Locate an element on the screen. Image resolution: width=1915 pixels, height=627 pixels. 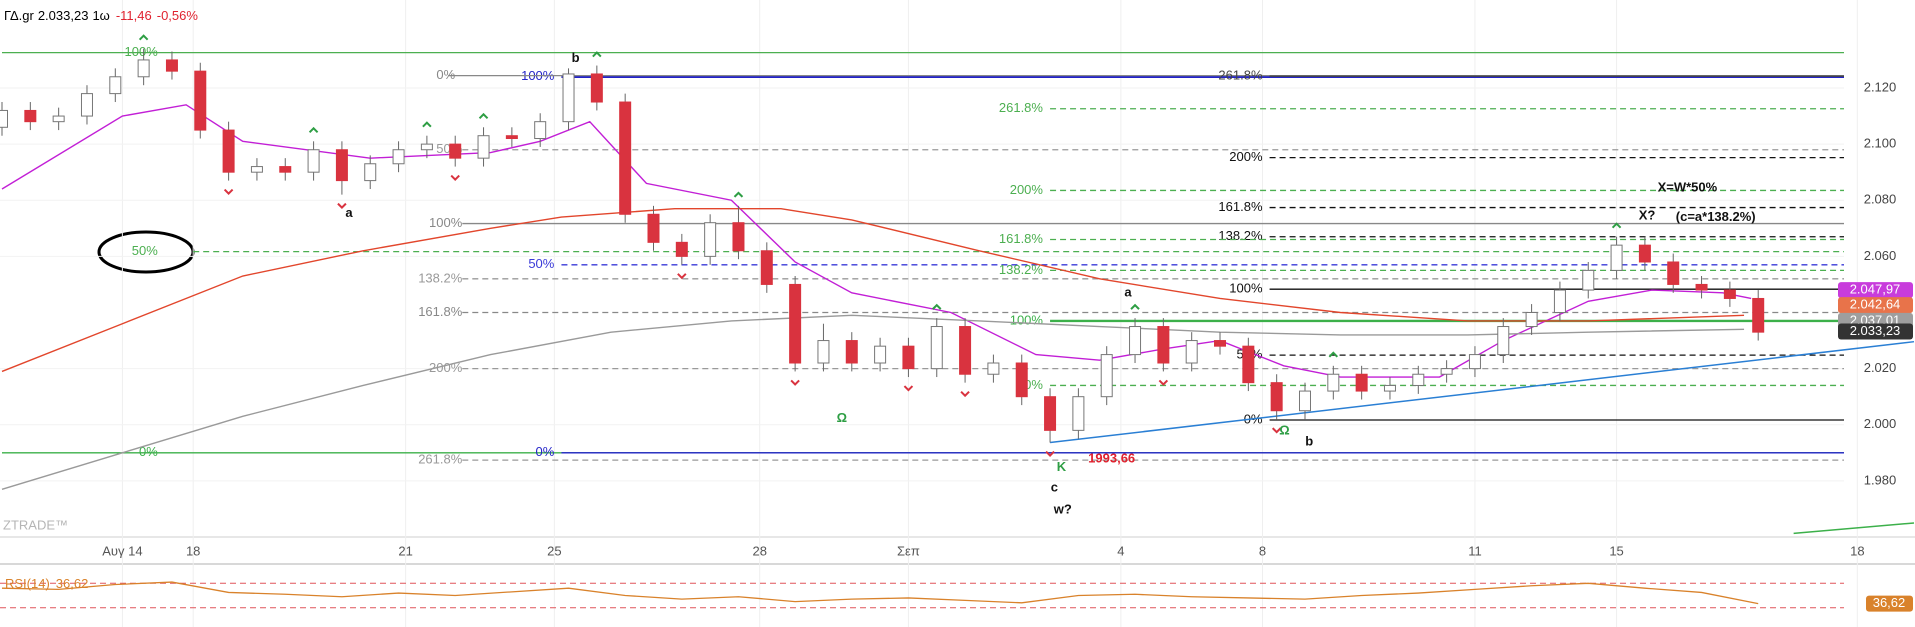
x-tick-label: 21 is located at coordinates (405, 550).